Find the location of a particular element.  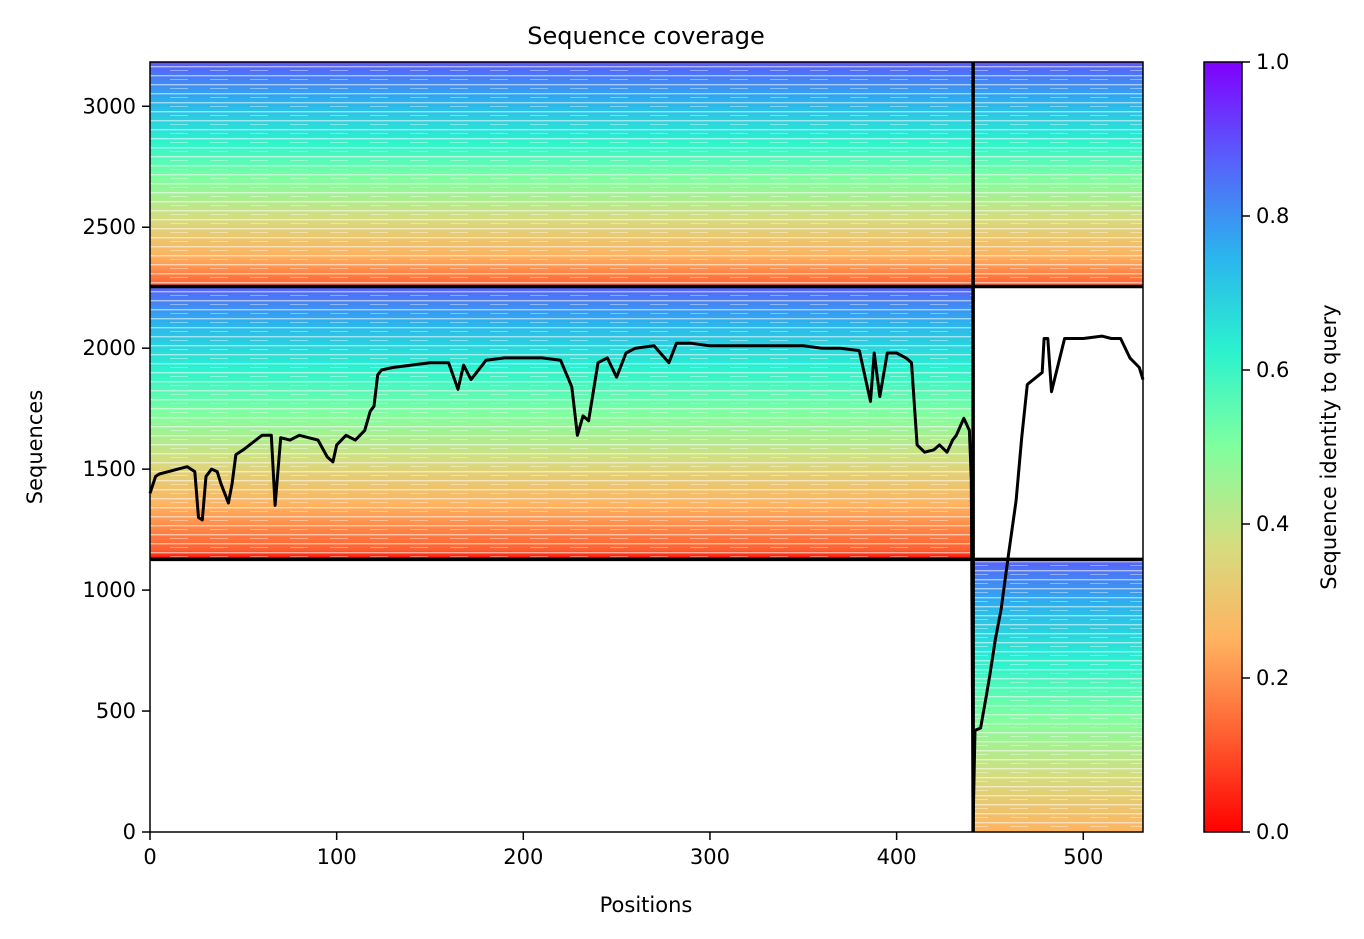

y-tick-label: 500 is located at coordinates (116, 711).